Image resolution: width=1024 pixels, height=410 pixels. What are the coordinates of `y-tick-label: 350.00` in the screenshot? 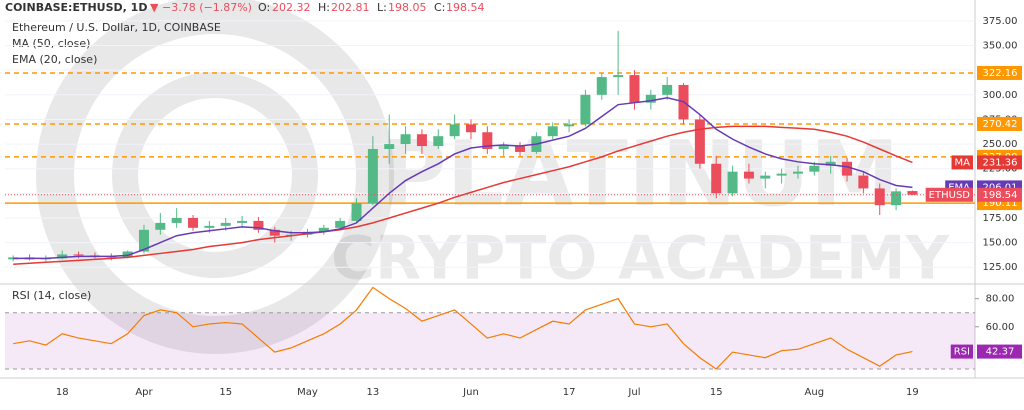 It's located at (1000, 46).